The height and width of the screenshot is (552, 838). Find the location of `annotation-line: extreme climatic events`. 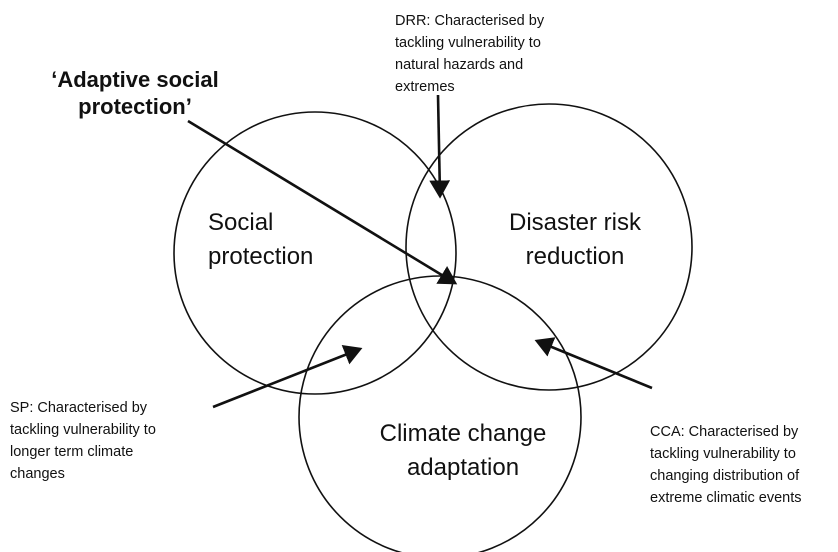

annotation-line: extreme climatic events is located at coordinates (726, 498).